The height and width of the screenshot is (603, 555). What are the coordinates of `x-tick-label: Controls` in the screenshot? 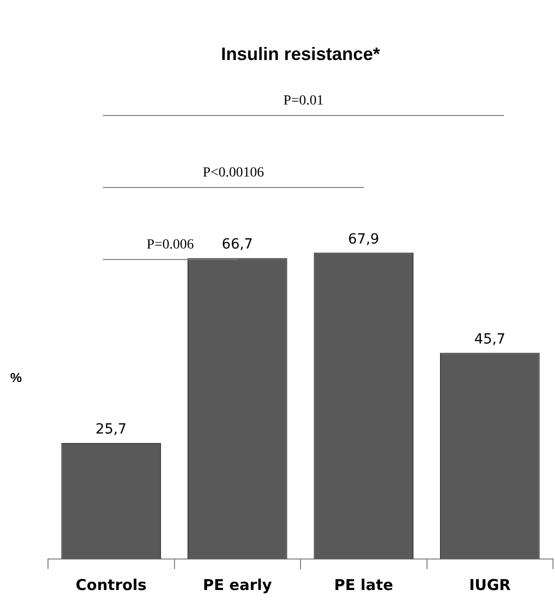 It's located at (111, 585).